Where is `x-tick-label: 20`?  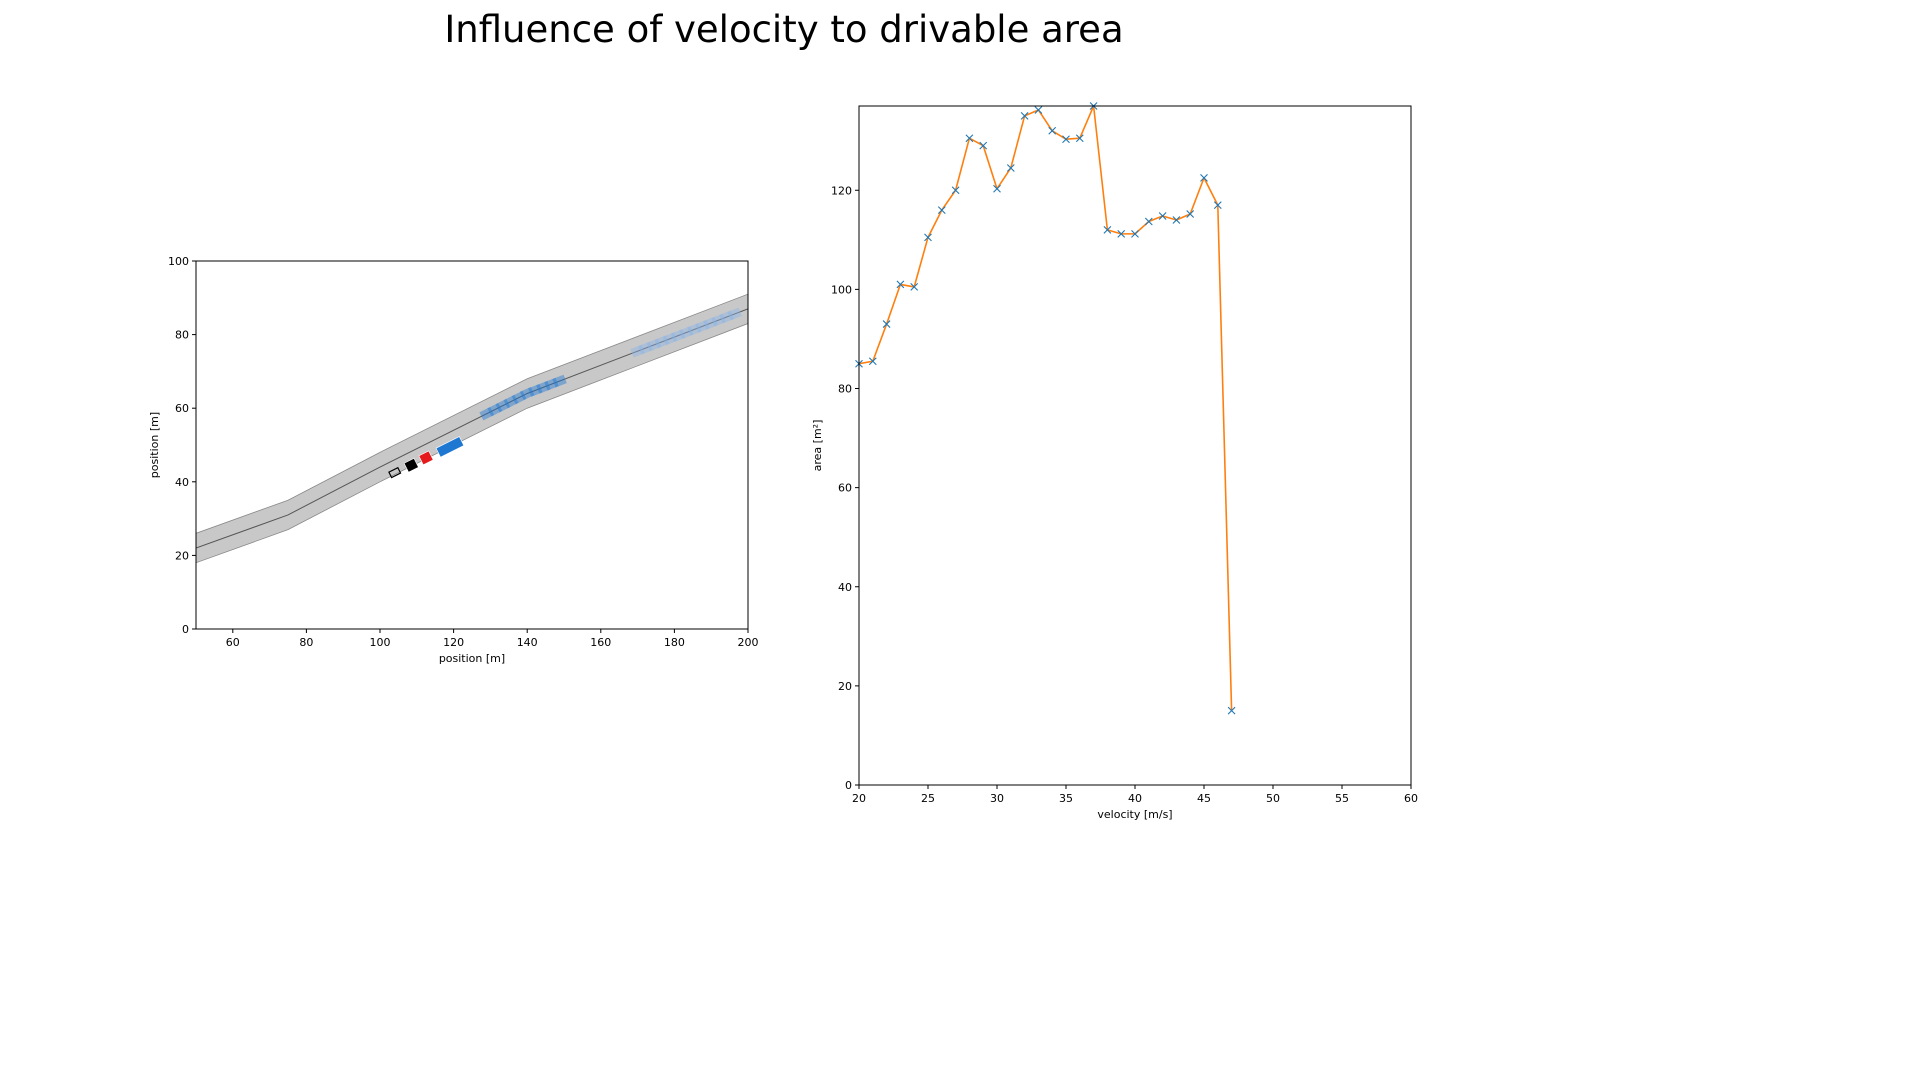 x-tick-label: 20 is located at coordinates (859, 798).